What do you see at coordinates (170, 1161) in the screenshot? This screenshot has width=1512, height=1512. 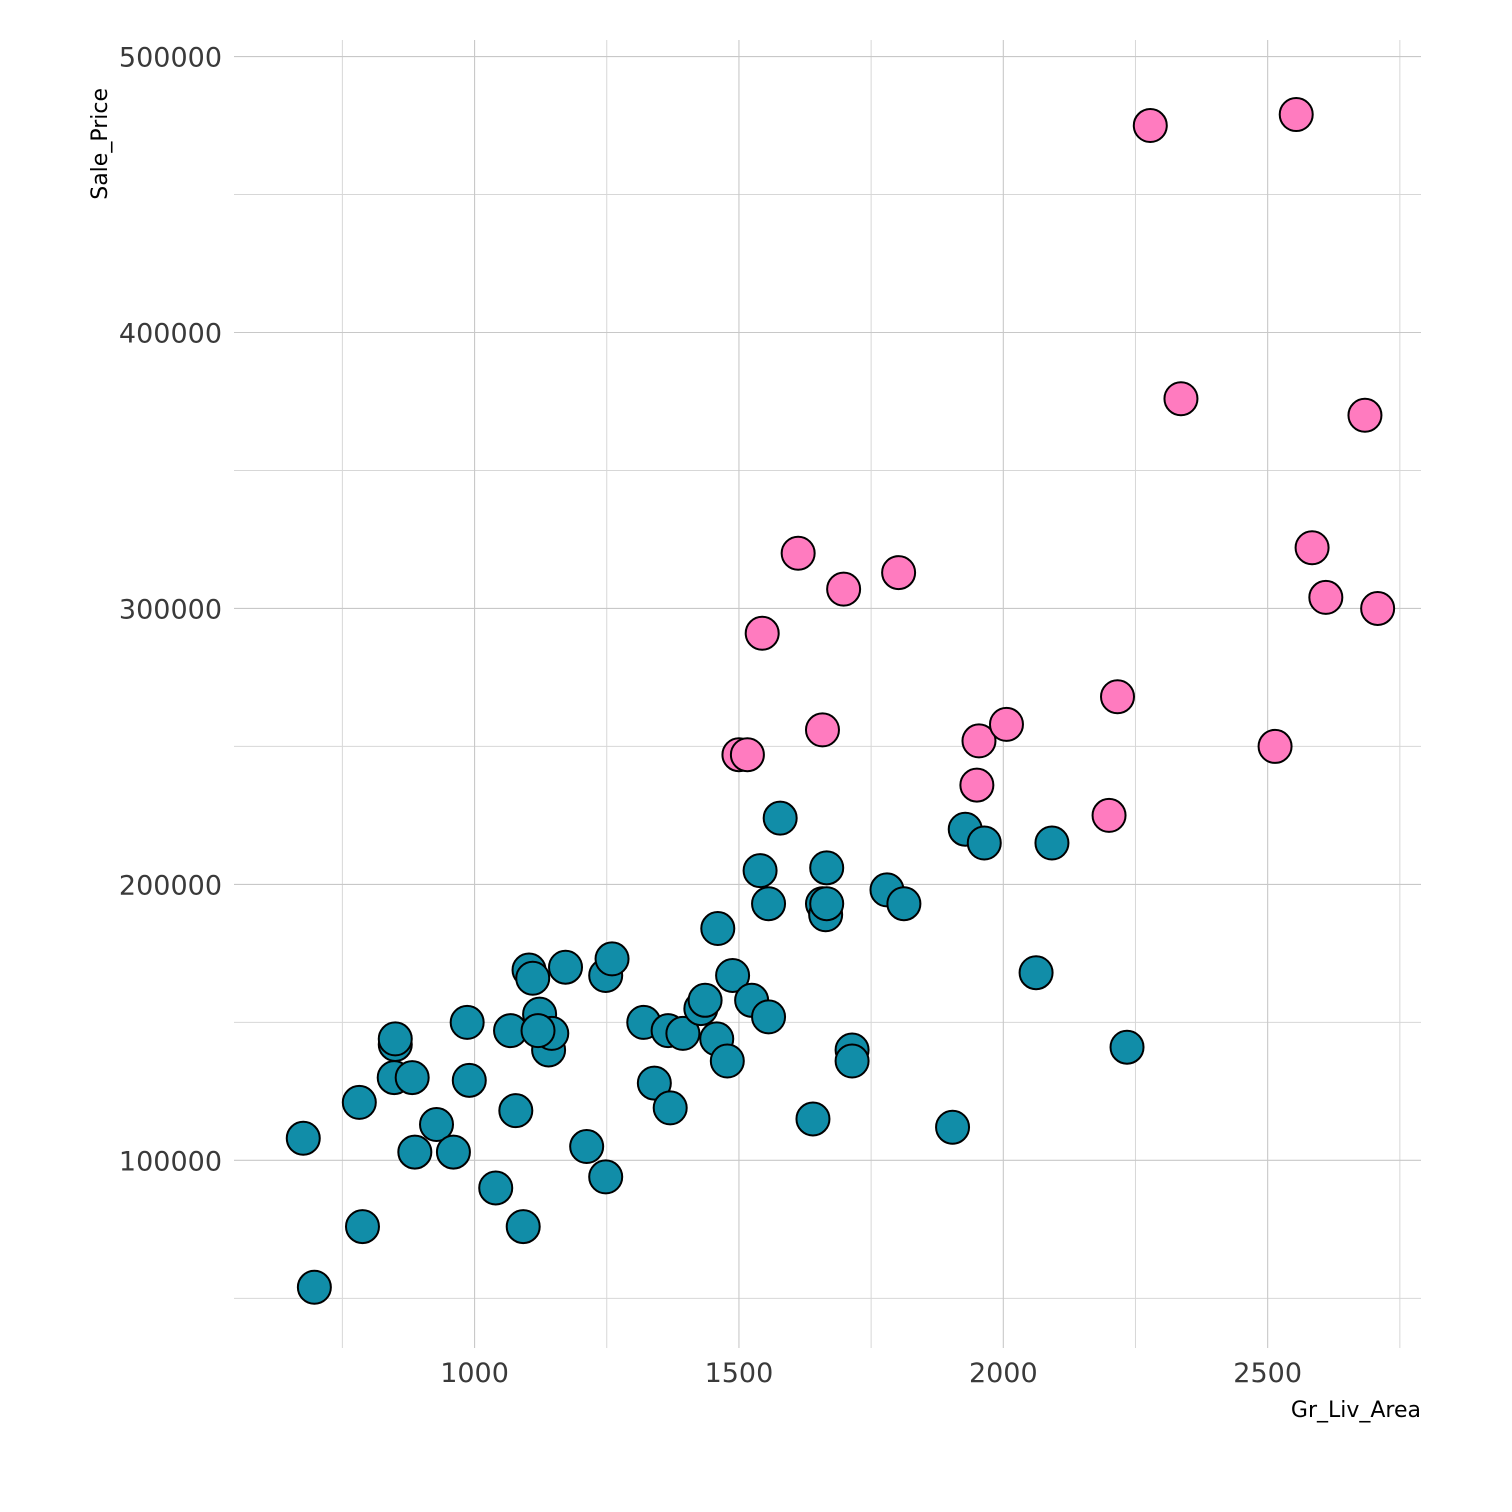 I see `y-tick-label: 100000` at bounding box center [170, 1161].